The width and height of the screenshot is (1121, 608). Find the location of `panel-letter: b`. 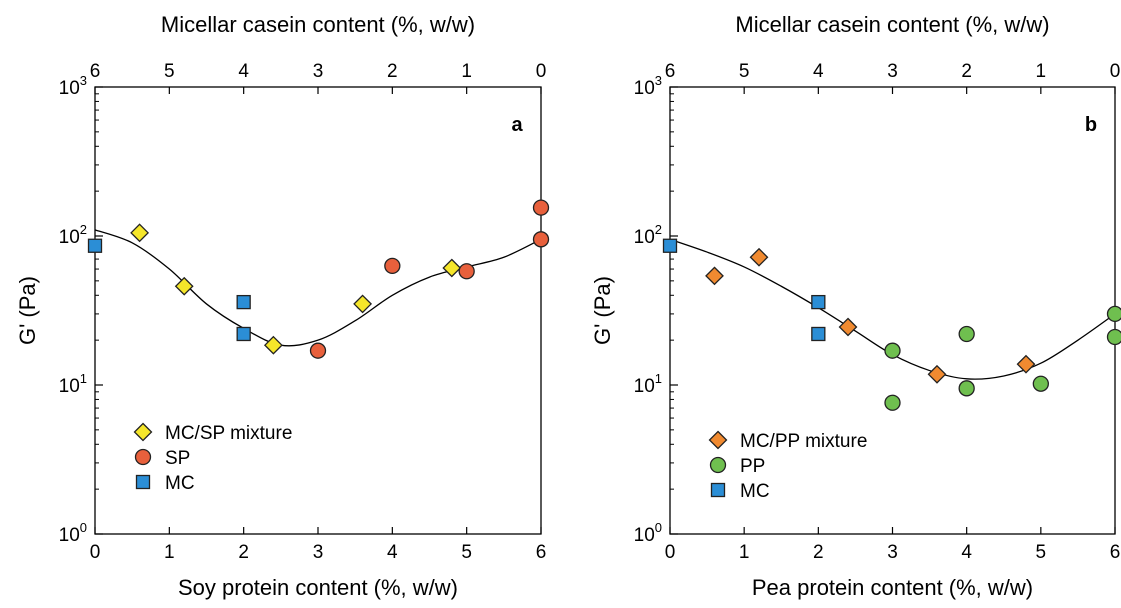

panel-letter: b is located at coordinates (1091, 125).